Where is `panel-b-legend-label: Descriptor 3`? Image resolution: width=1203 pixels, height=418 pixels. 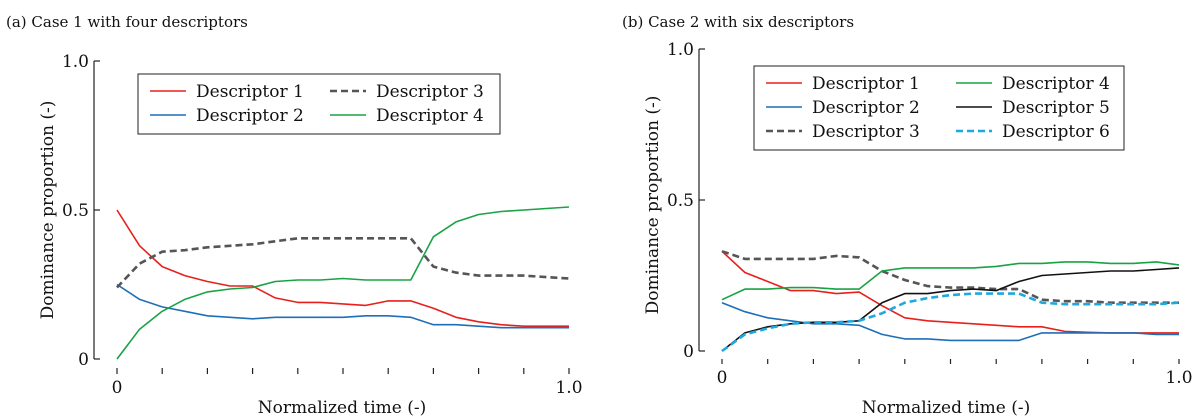
panel-b-legend-label: Descriptor 3 is located at coordinates (866, 132).